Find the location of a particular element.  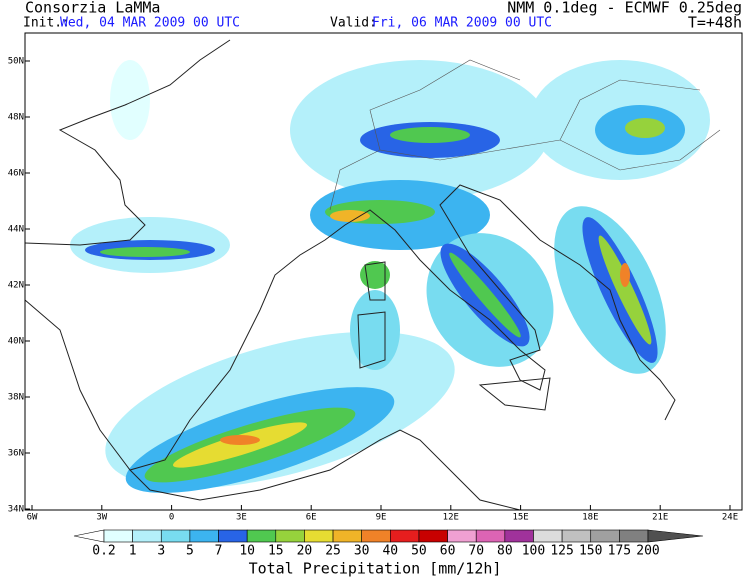

lon-label: 3E is located at coordinates (241, 518).